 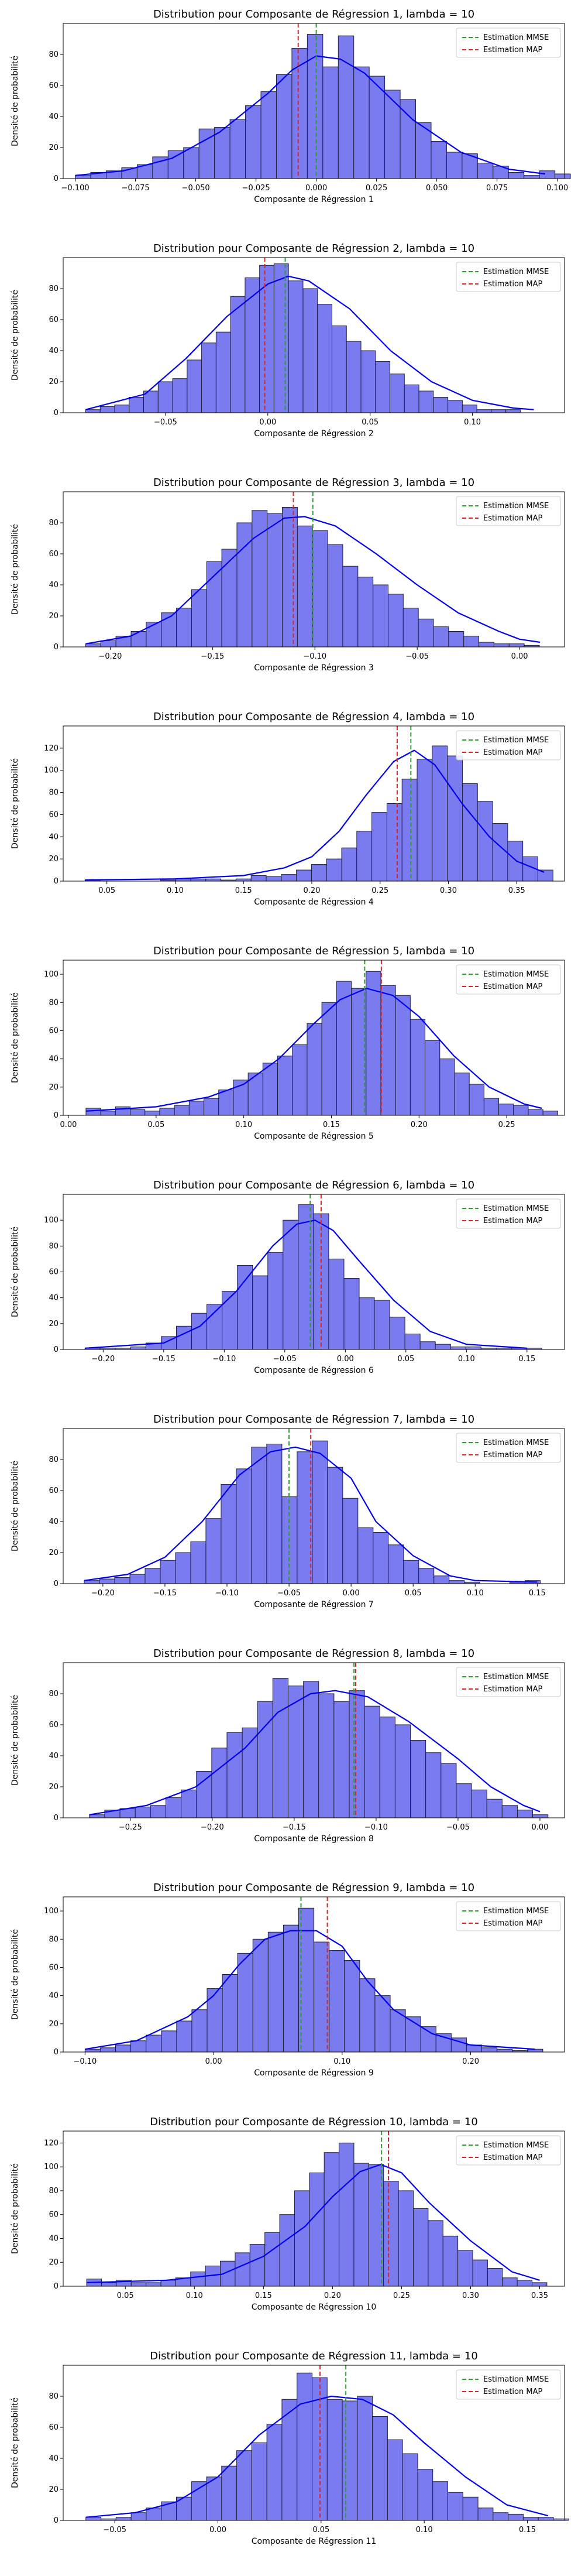 I want to click on x-tick-label: −0.05, so click(x=458, y=1827).